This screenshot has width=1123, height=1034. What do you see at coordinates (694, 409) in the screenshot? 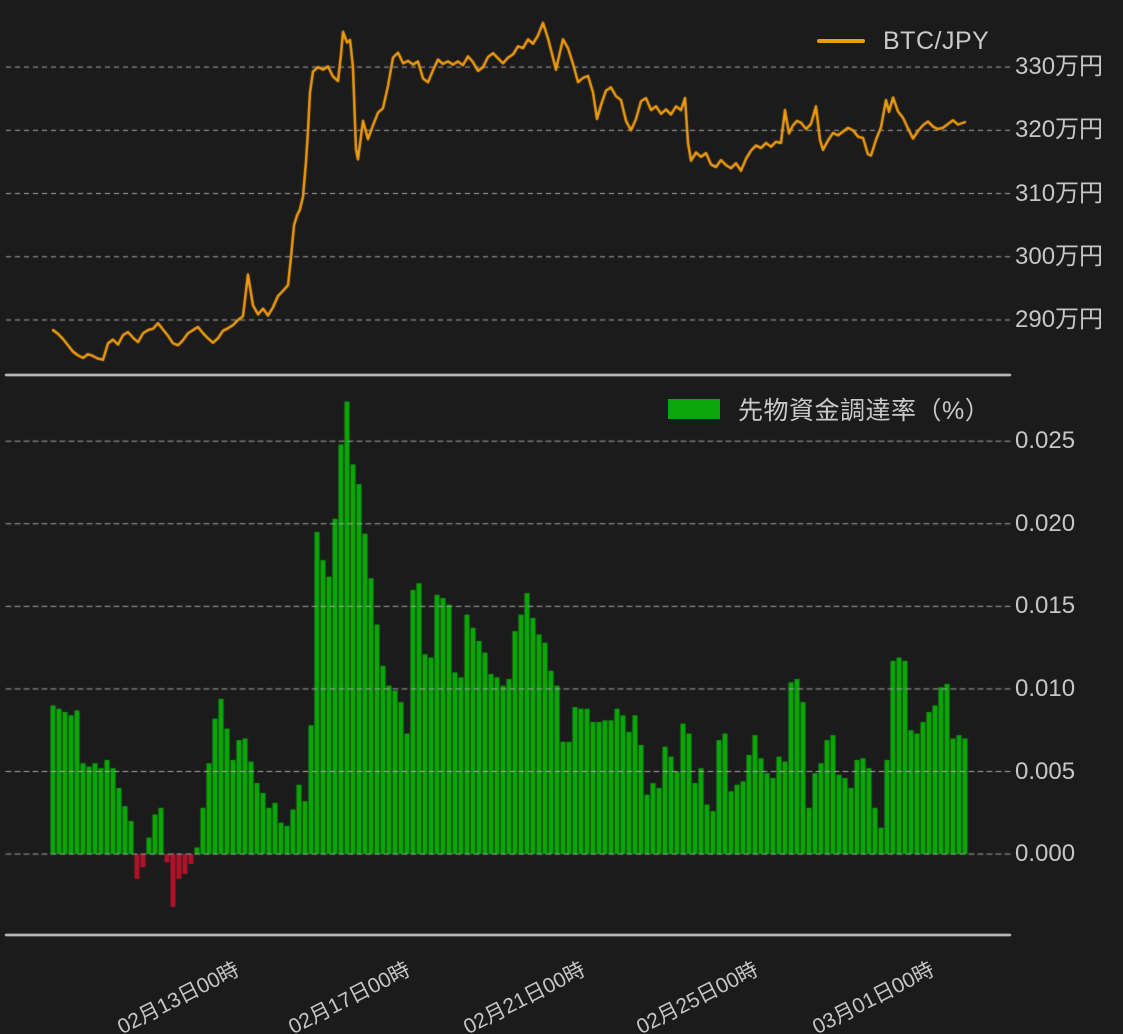
I see `legend-rect-swatch` at bounding box center [694, 409].